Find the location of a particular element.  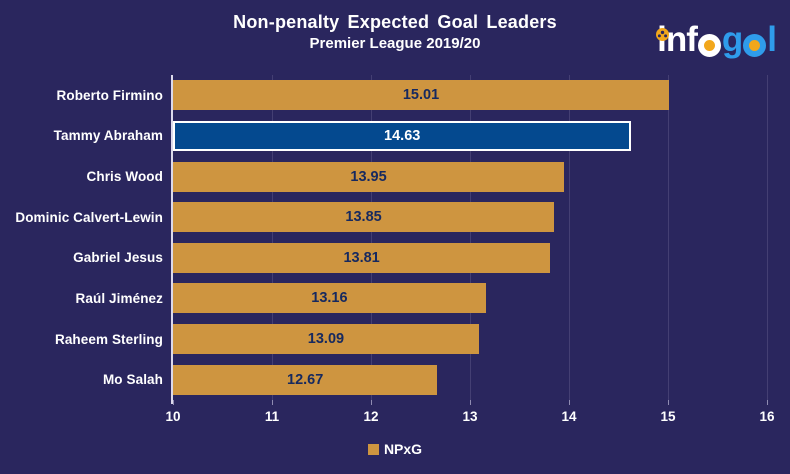

logo-o-gol is located at coordinates (755, 45).